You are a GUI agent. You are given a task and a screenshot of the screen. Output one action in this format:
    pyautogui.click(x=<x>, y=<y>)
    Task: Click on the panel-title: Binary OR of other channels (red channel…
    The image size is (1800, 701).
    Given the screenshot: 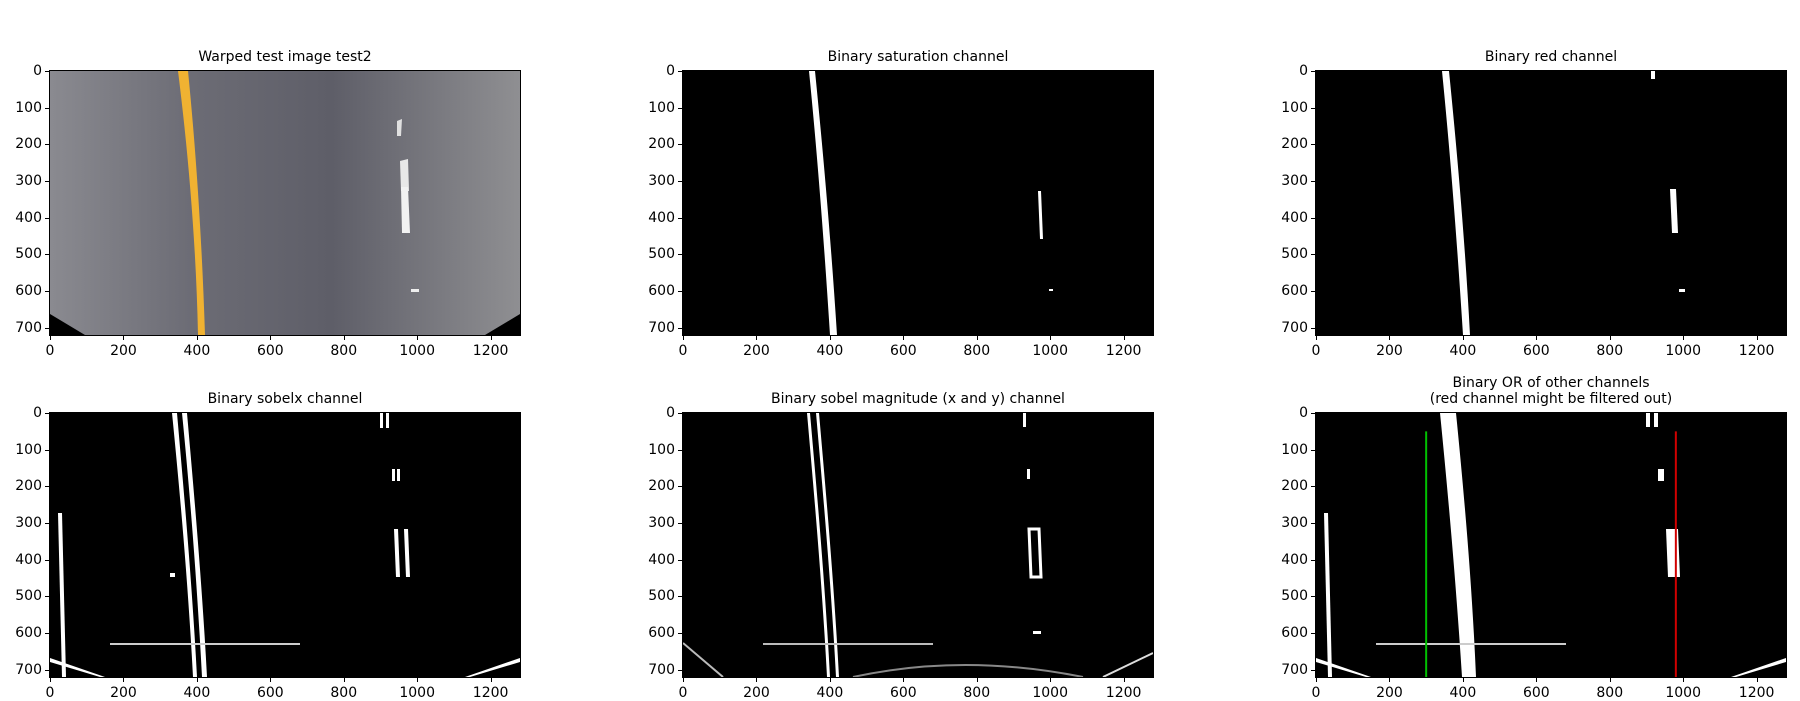 What is the action you would take?
    pyautogui.click(x=1551, y=391)
    